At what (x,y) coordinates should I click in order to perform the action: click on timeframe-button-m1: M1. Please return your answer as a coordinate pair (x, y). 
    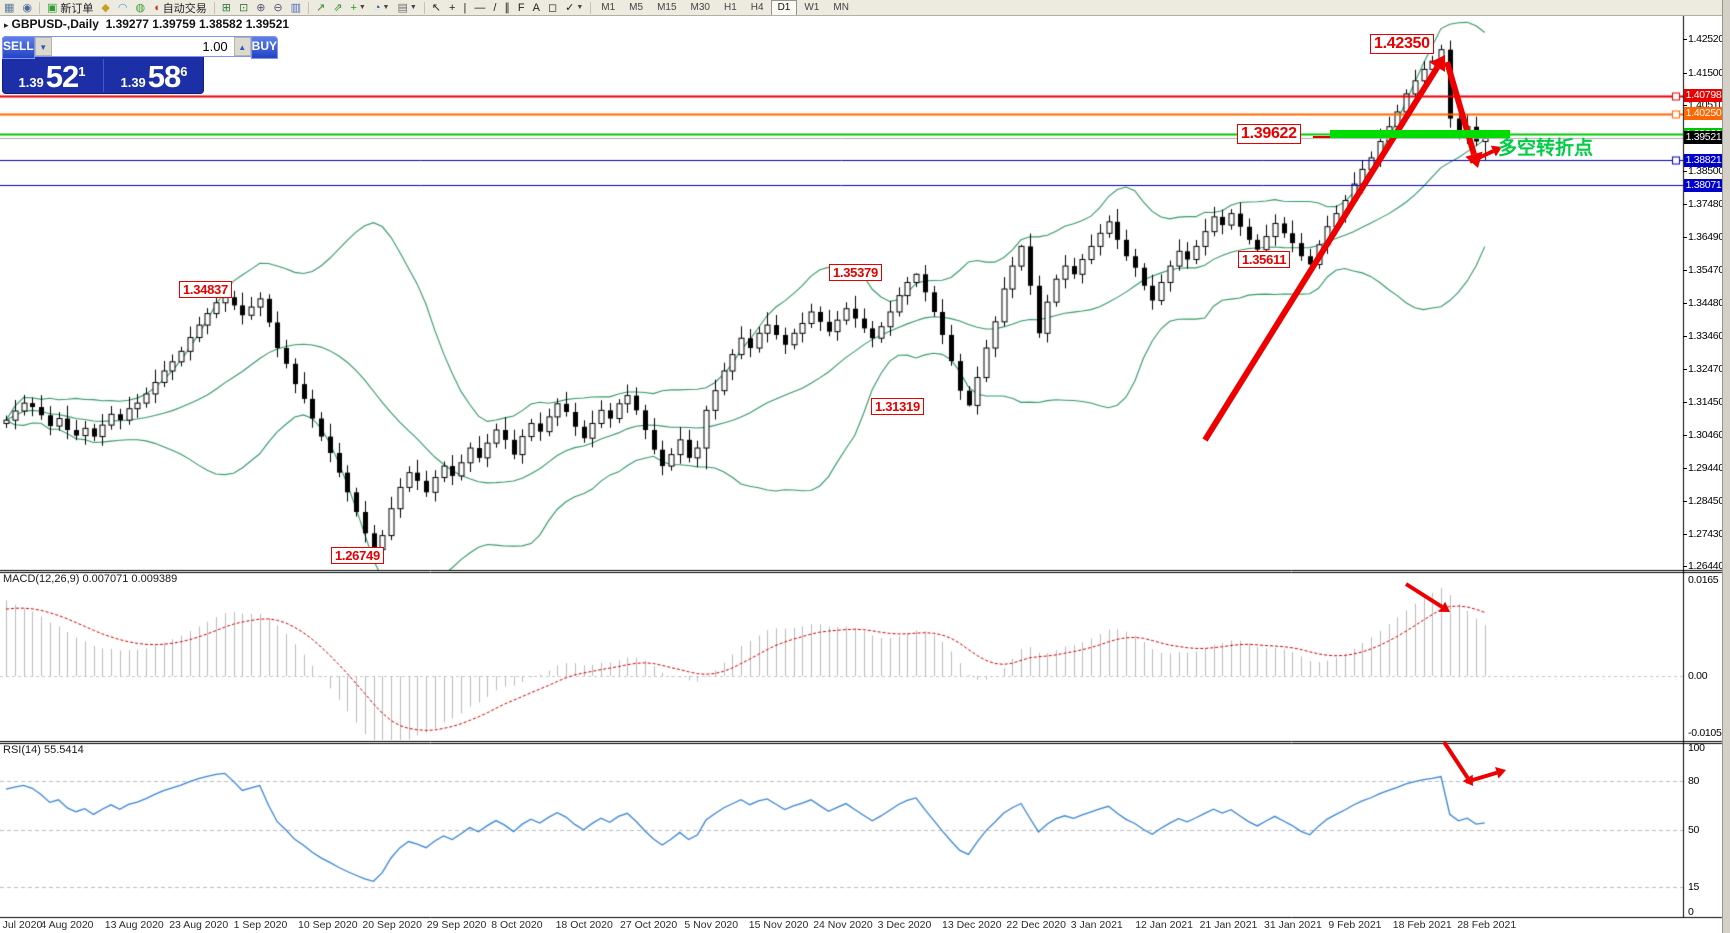
    Looking at the image, I should click on (608, 7).